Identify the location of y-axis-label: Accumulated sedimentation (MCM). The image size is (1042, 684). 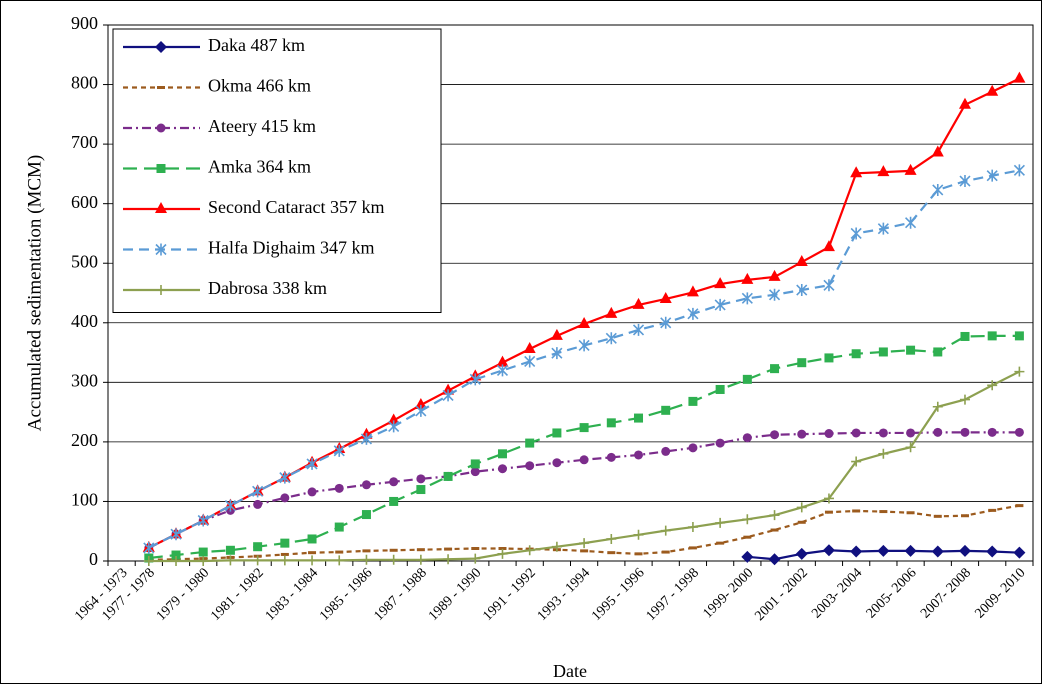
(34, 293).